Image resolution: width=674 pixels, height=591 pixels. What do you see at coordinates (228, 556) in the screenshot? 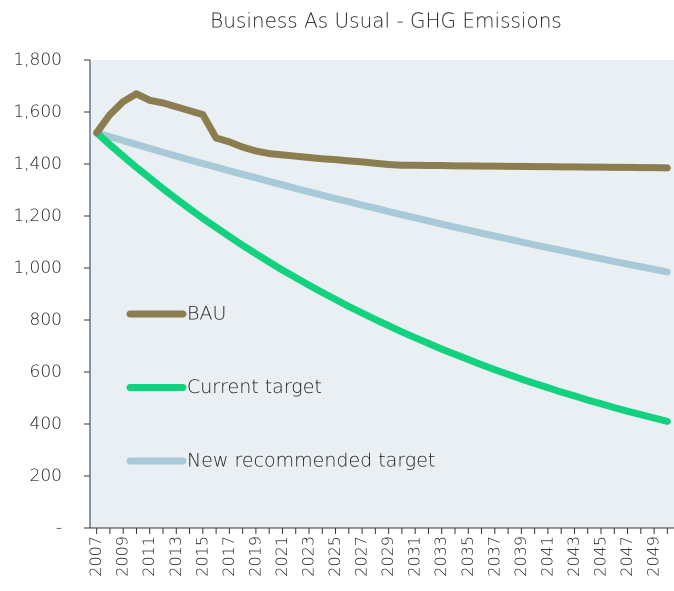
I see `x-tick-label: 2017` at bounding box center [228, 556].